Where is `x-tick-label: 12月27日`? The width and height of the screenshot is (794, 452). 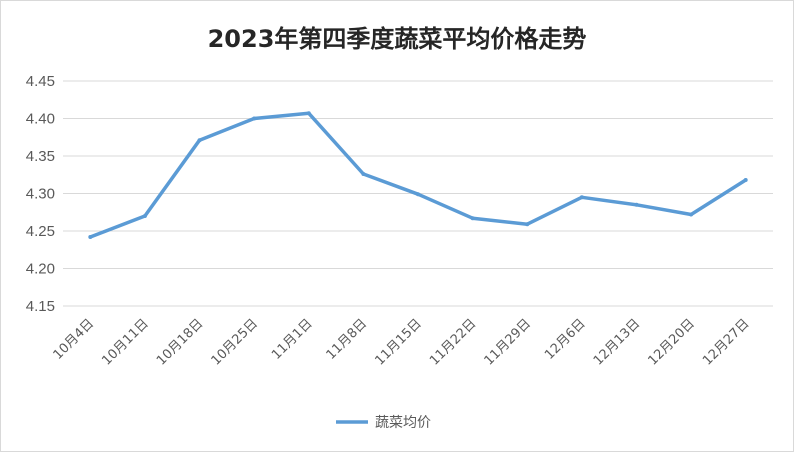
x-tick-label: 12月27日 is located at coordinates (726, 342).